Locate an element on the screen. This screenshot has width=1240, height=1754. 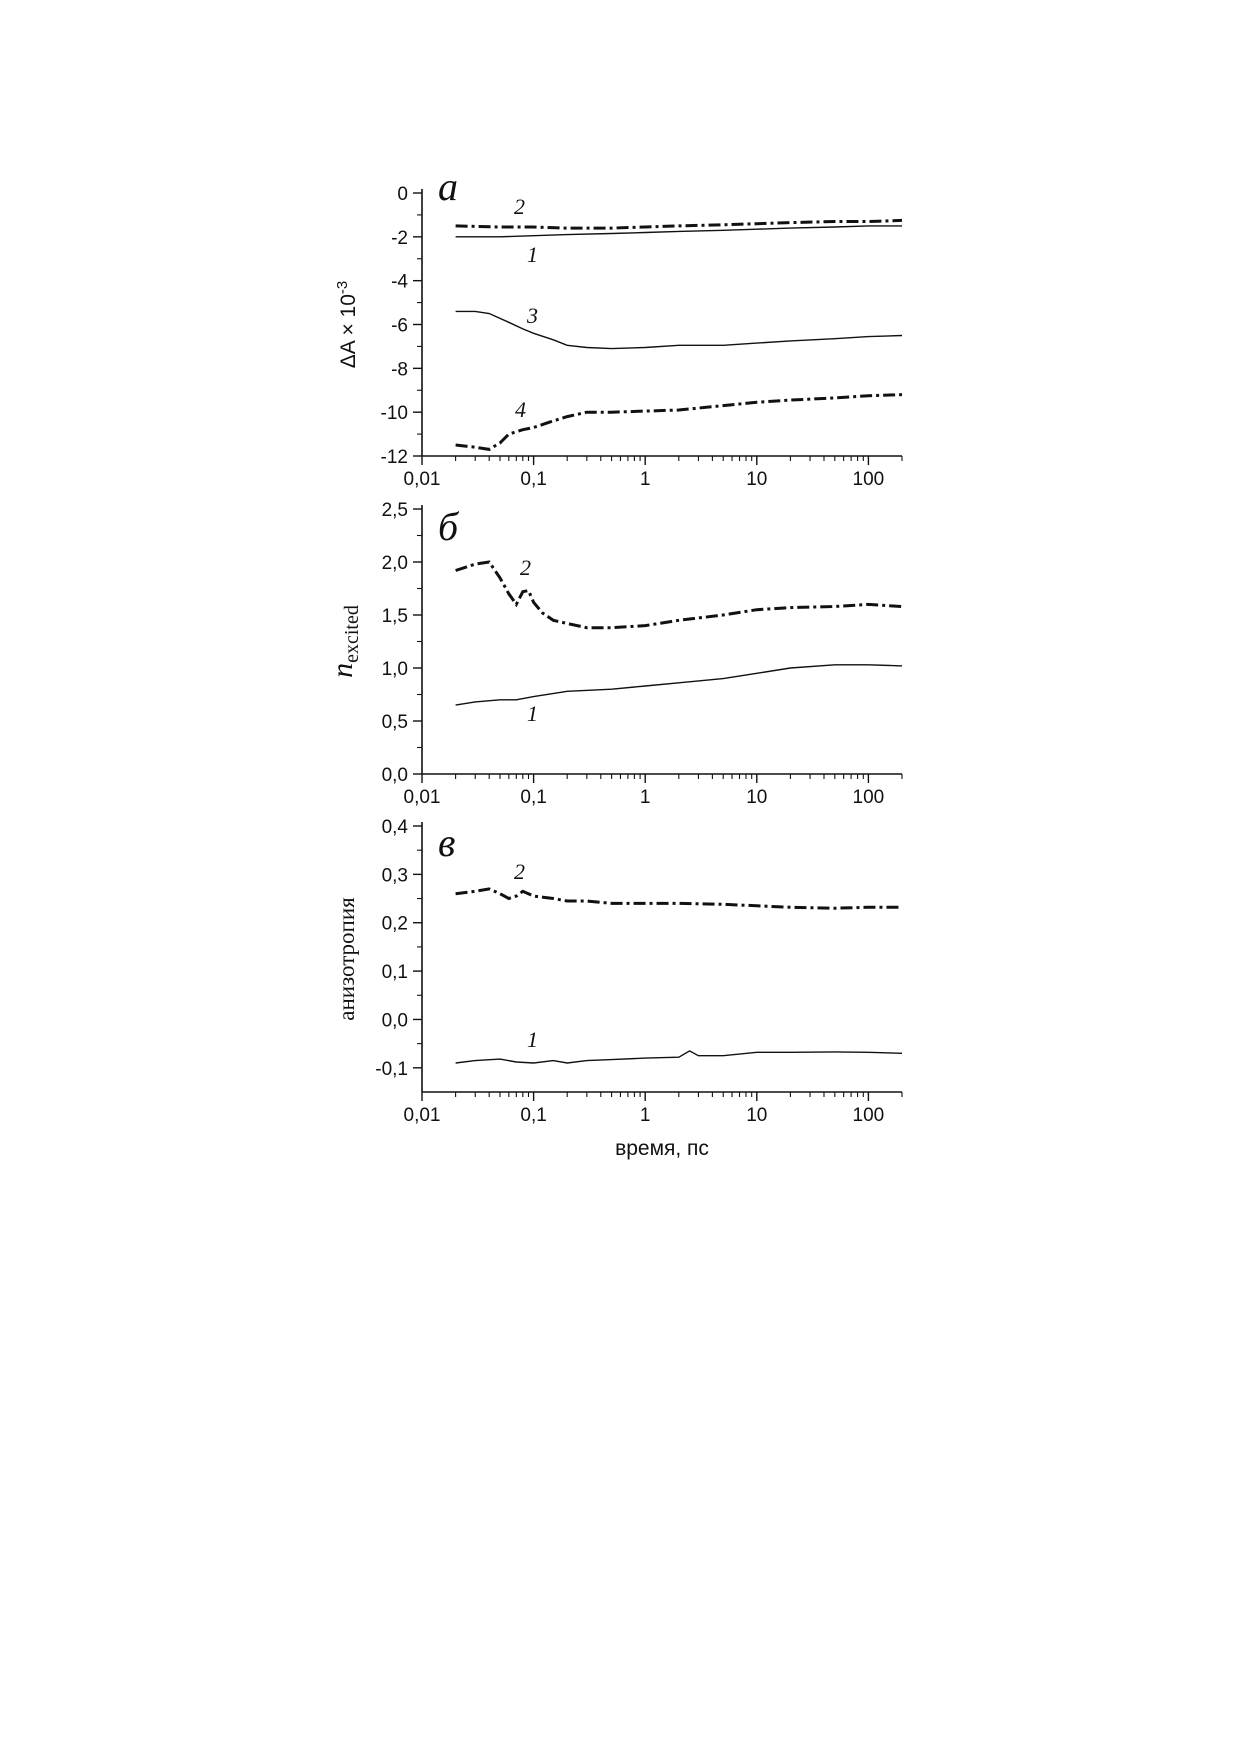
panel-letter: б is located at coordinates (449, 526).